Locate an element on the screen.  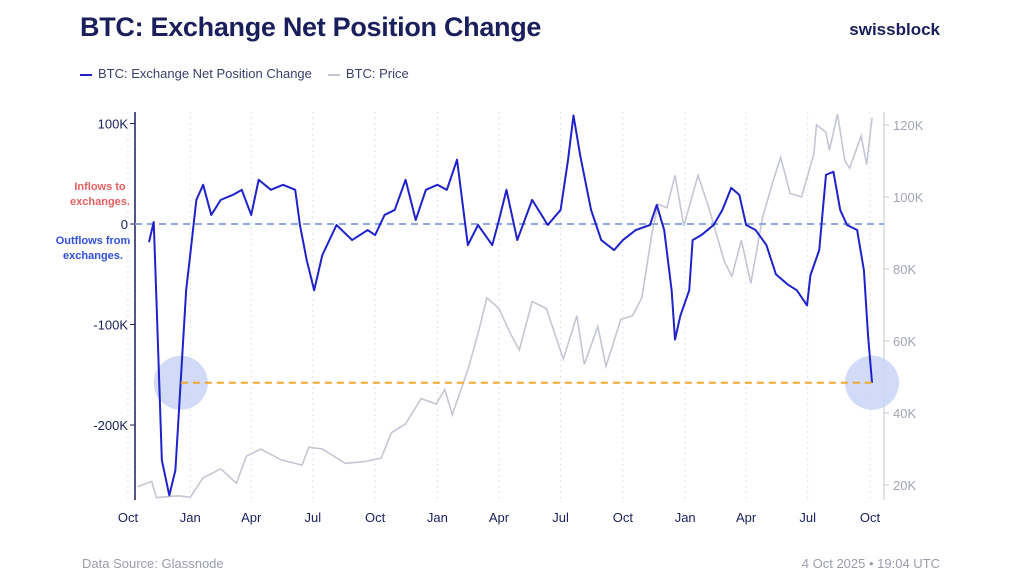
page-title: BTC: Exchange Net Position Change is located at coordinates (311, 27).